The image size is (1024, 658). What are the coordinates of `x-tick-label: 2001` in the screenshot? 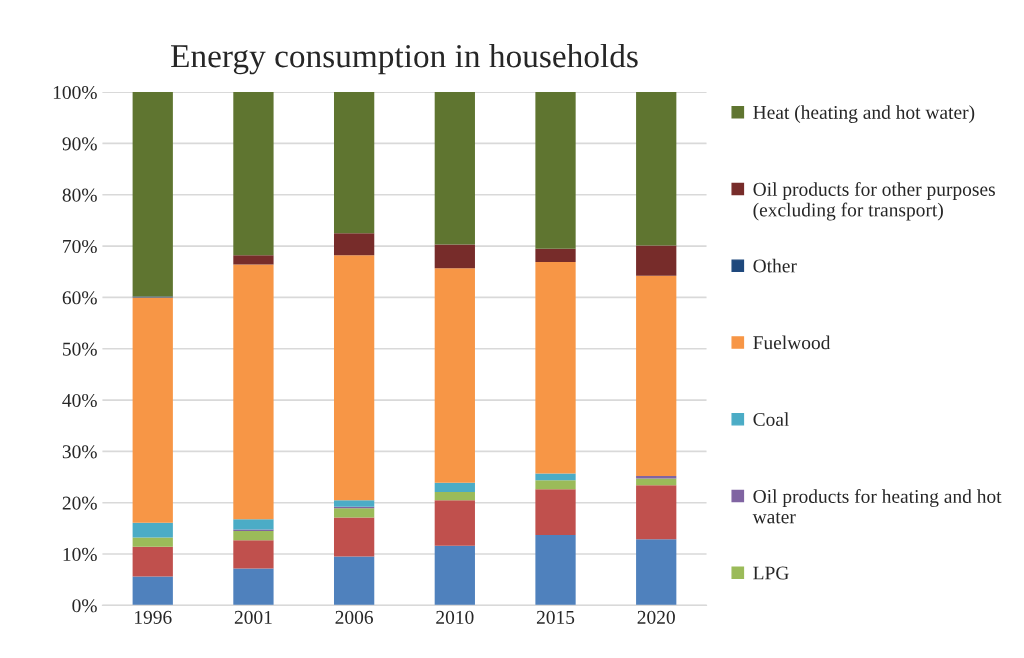 It's located at (253, 617).